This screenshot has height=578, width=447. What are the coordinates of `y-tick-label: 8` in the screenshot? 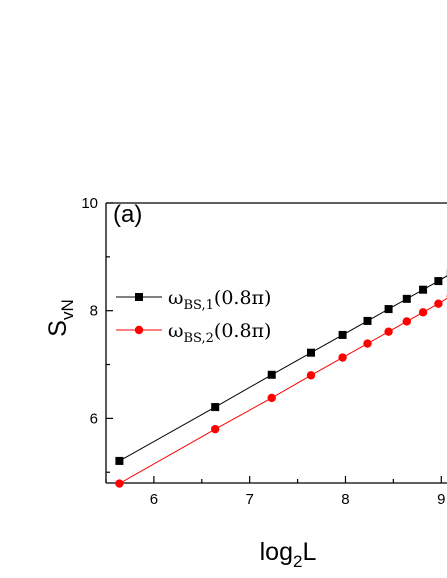 It's located at (94, 311).